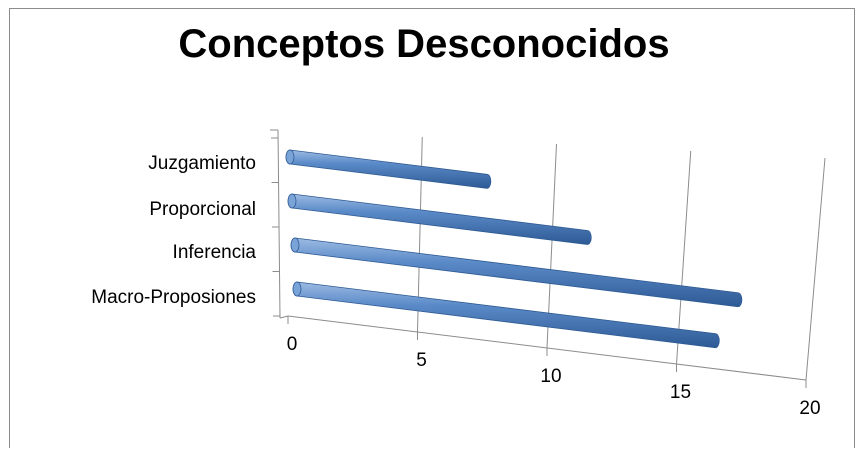 The image size is (864, 449). Describe the element at coordinates (550, 376) in the screenshot. I see `x-tick-label: 10` at that location.